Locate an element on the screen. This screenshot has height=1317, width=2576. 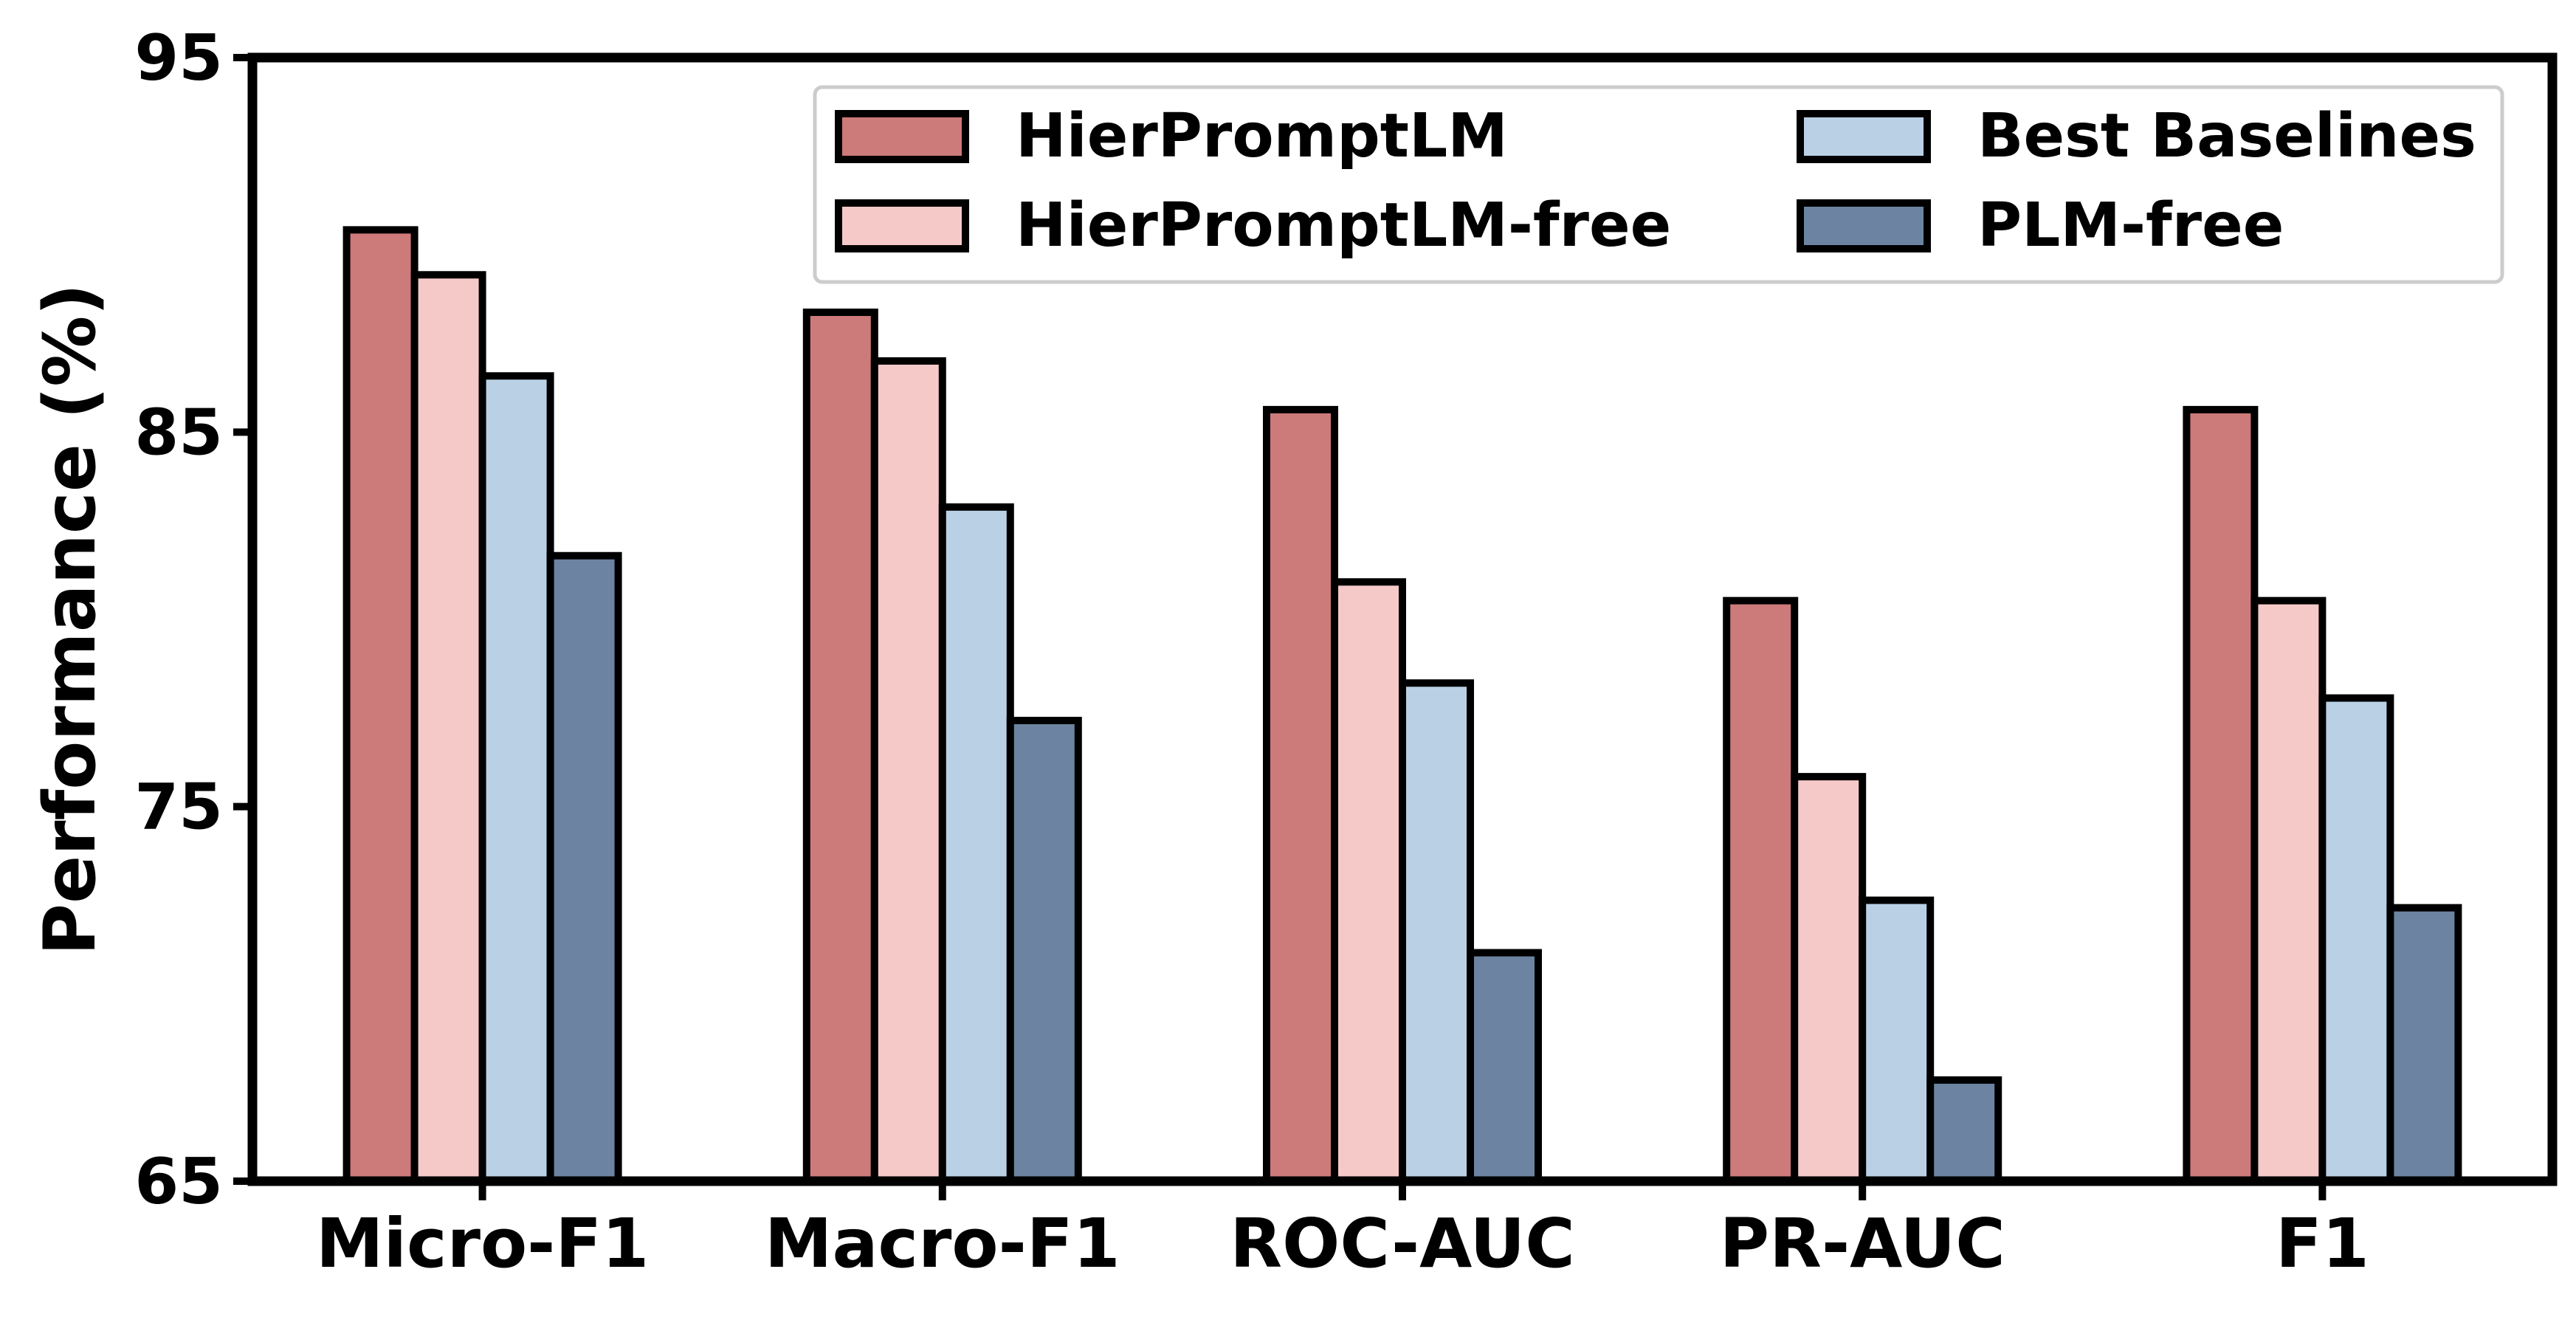
bar-plm-free-pr-auc is located at coordinates (1964, 1131).